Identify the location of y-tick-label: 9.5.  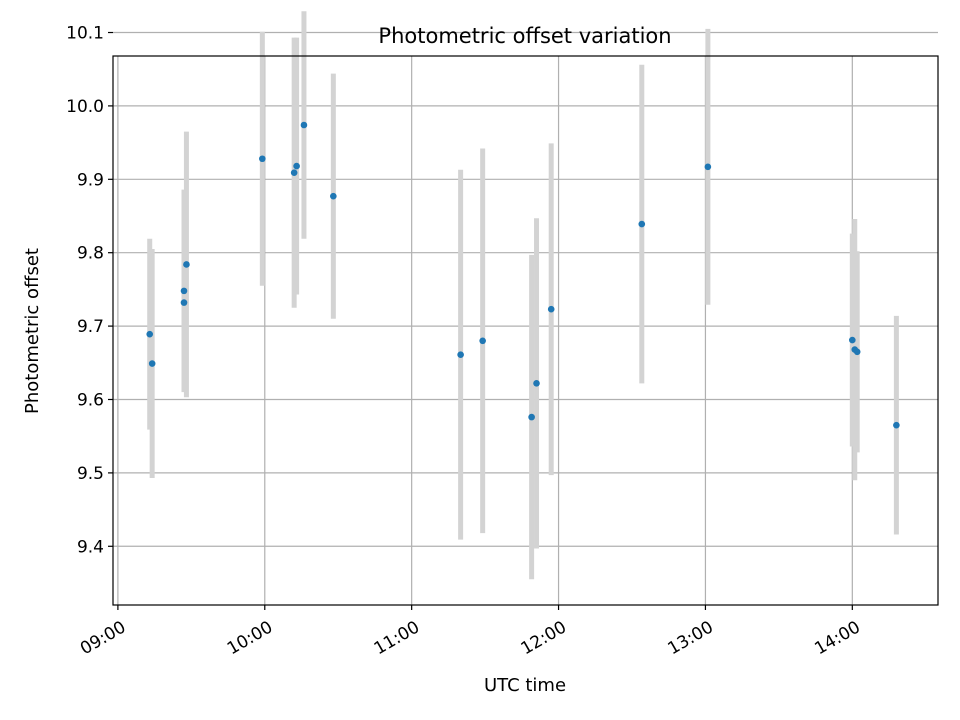
(90, 474).